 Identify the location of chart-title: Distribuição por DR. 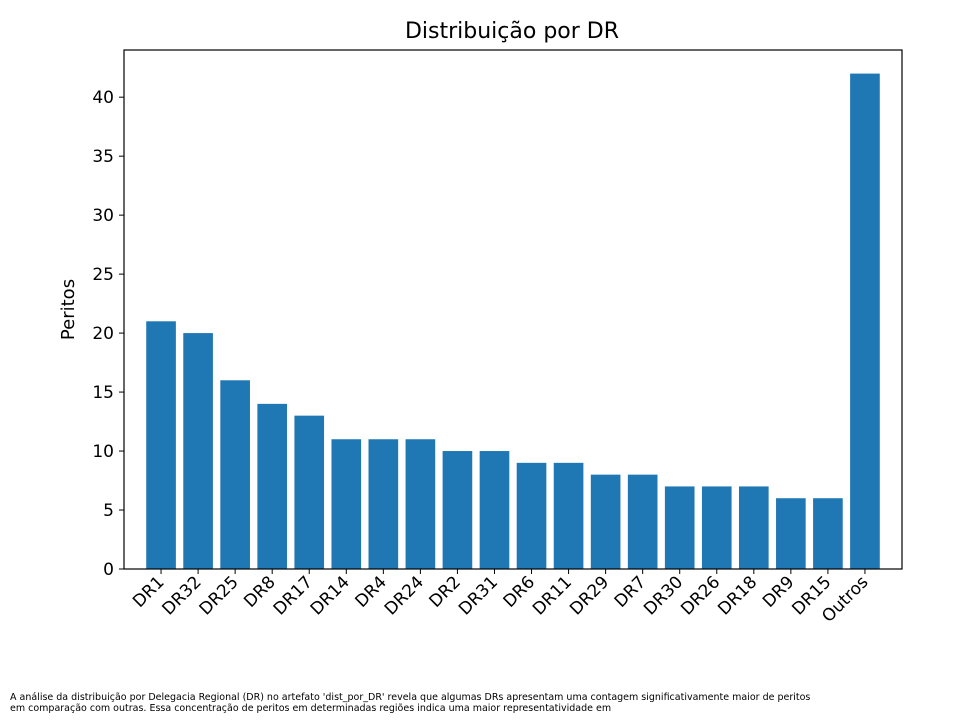
(512, 31).